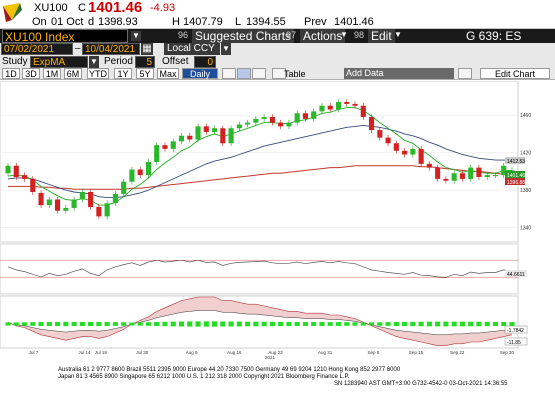 This screenshot has height=400, width=555. I want to click on study-field: ExpMA, so click(59, 62).